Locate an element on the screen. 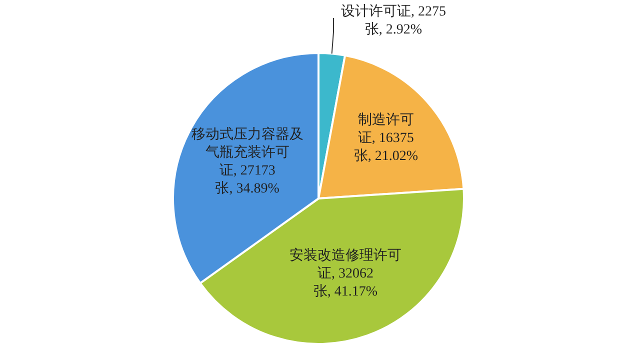 This screenshot has height=349, width=637. slice-label: 移动式压力容器及气瓶充装许可证, 27173张, 34.89% is located at coordinates (247, 161).